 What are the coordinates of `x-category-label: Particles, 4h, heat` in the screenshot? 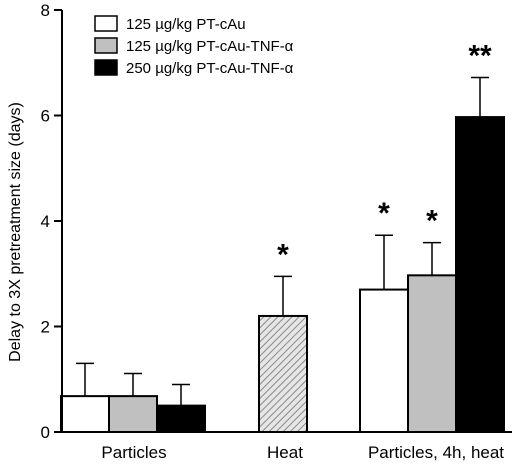 It's located at (436, 452).